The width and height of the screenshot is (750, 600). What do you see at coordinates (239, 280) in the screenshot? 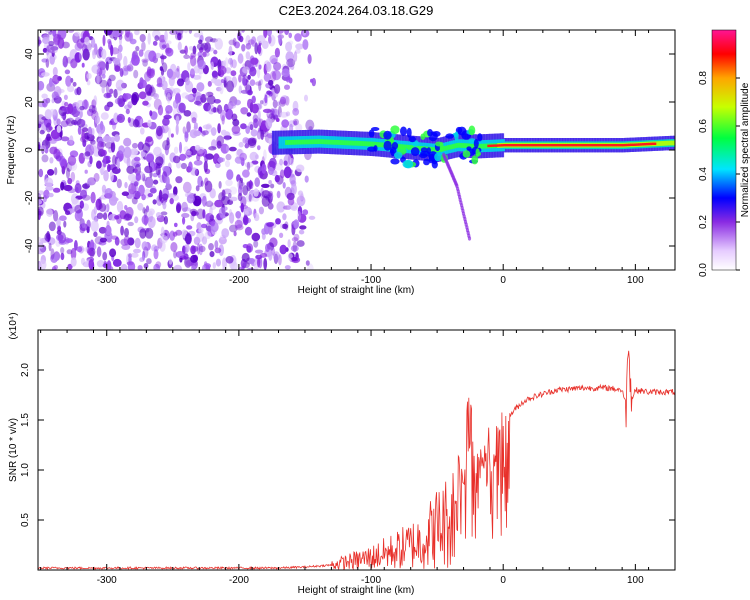
I see `x-tick-label: -200` at bounding box center [239, 280].